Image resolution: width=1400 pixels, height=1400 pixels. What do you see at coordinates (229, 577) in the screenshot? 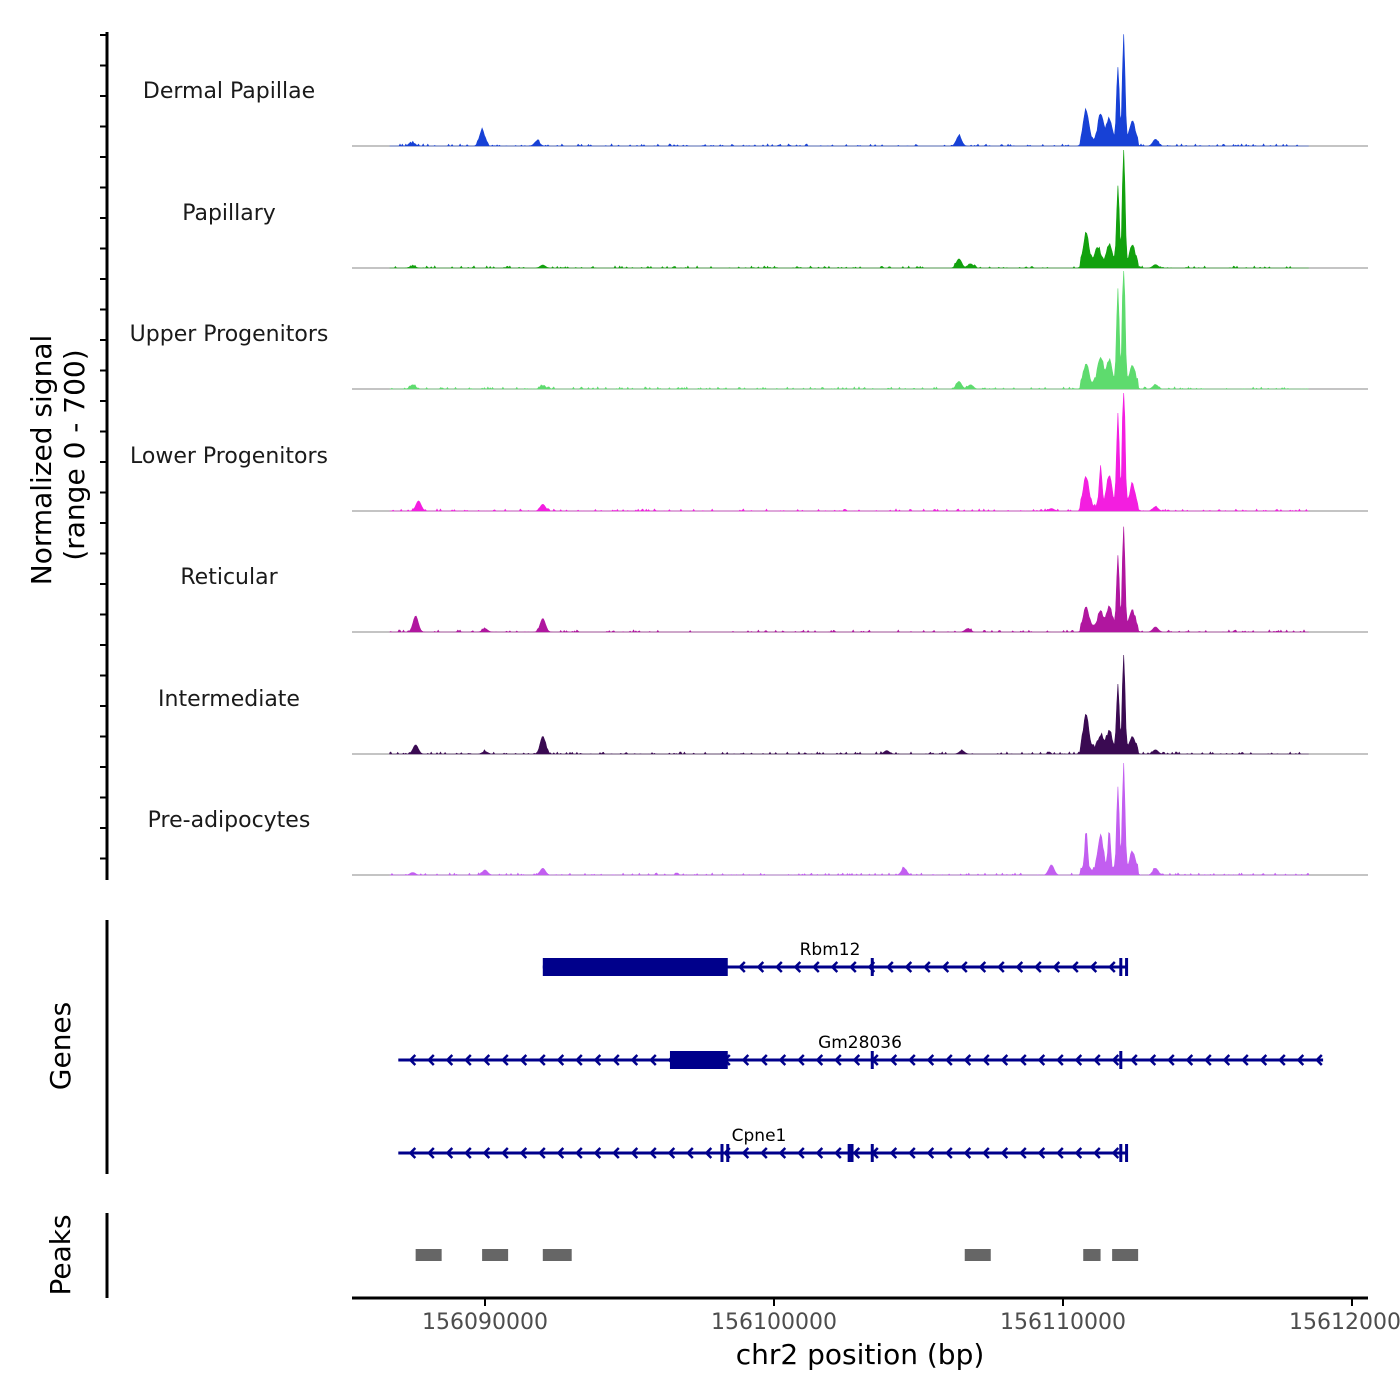
I see `track-label: Reticular` at bounding box center [229, 577].